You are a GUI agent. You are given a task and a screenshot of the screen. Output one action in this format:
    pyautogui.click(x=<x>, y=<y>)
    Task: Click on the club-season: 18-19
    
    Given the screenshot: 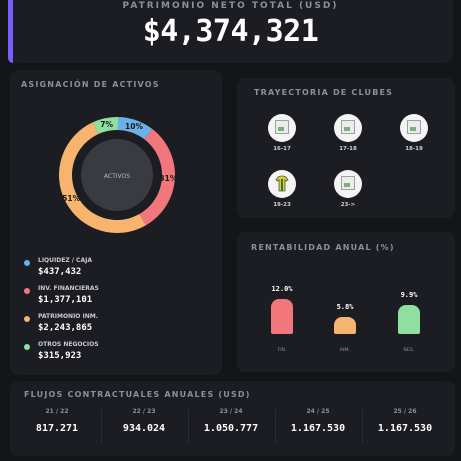 What is the action you would take?
    pyautogui.click(x=414, y=149)
    